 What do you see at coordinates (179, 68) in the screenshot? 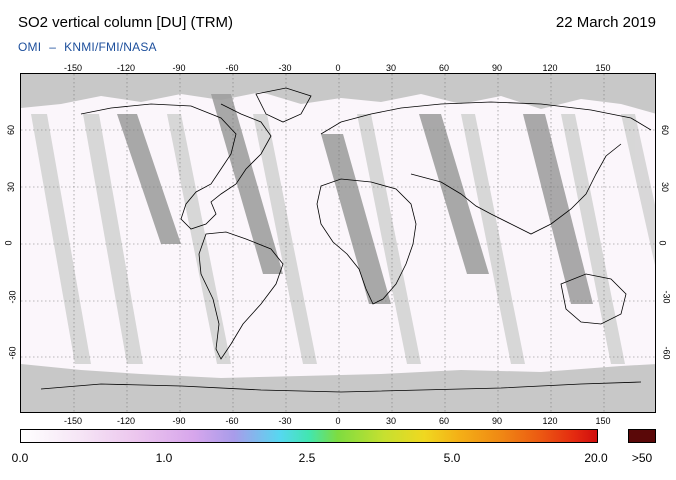
I see `lon-tick-top: -90` at bounding box center [179, 68].